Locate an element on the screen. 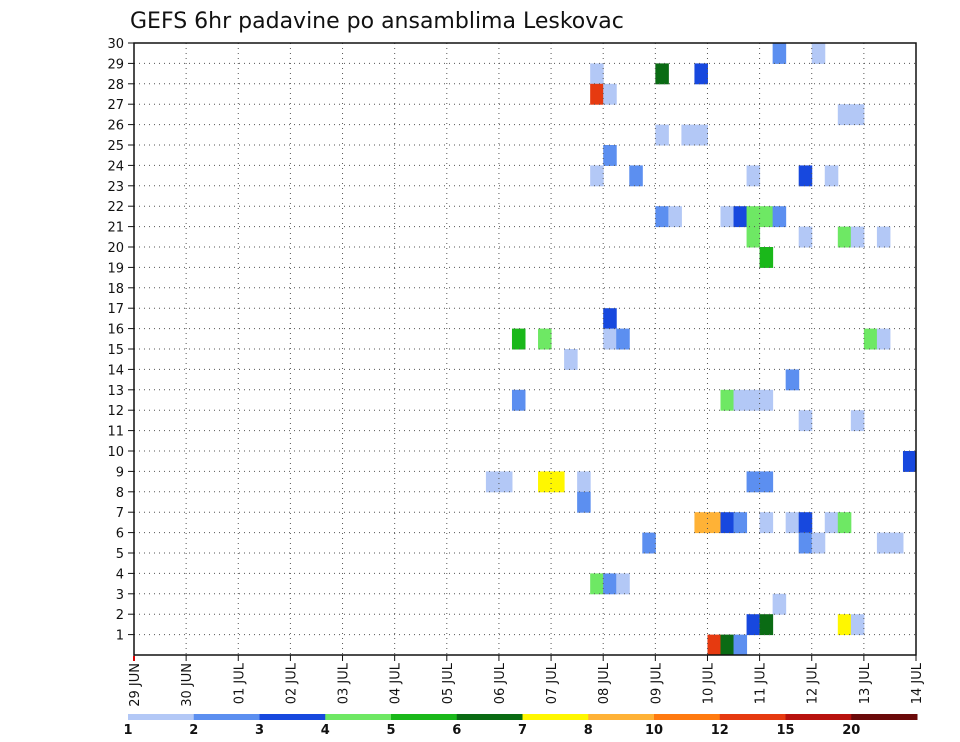  y-tick-label: 18 is located at coordinates (115, 289).